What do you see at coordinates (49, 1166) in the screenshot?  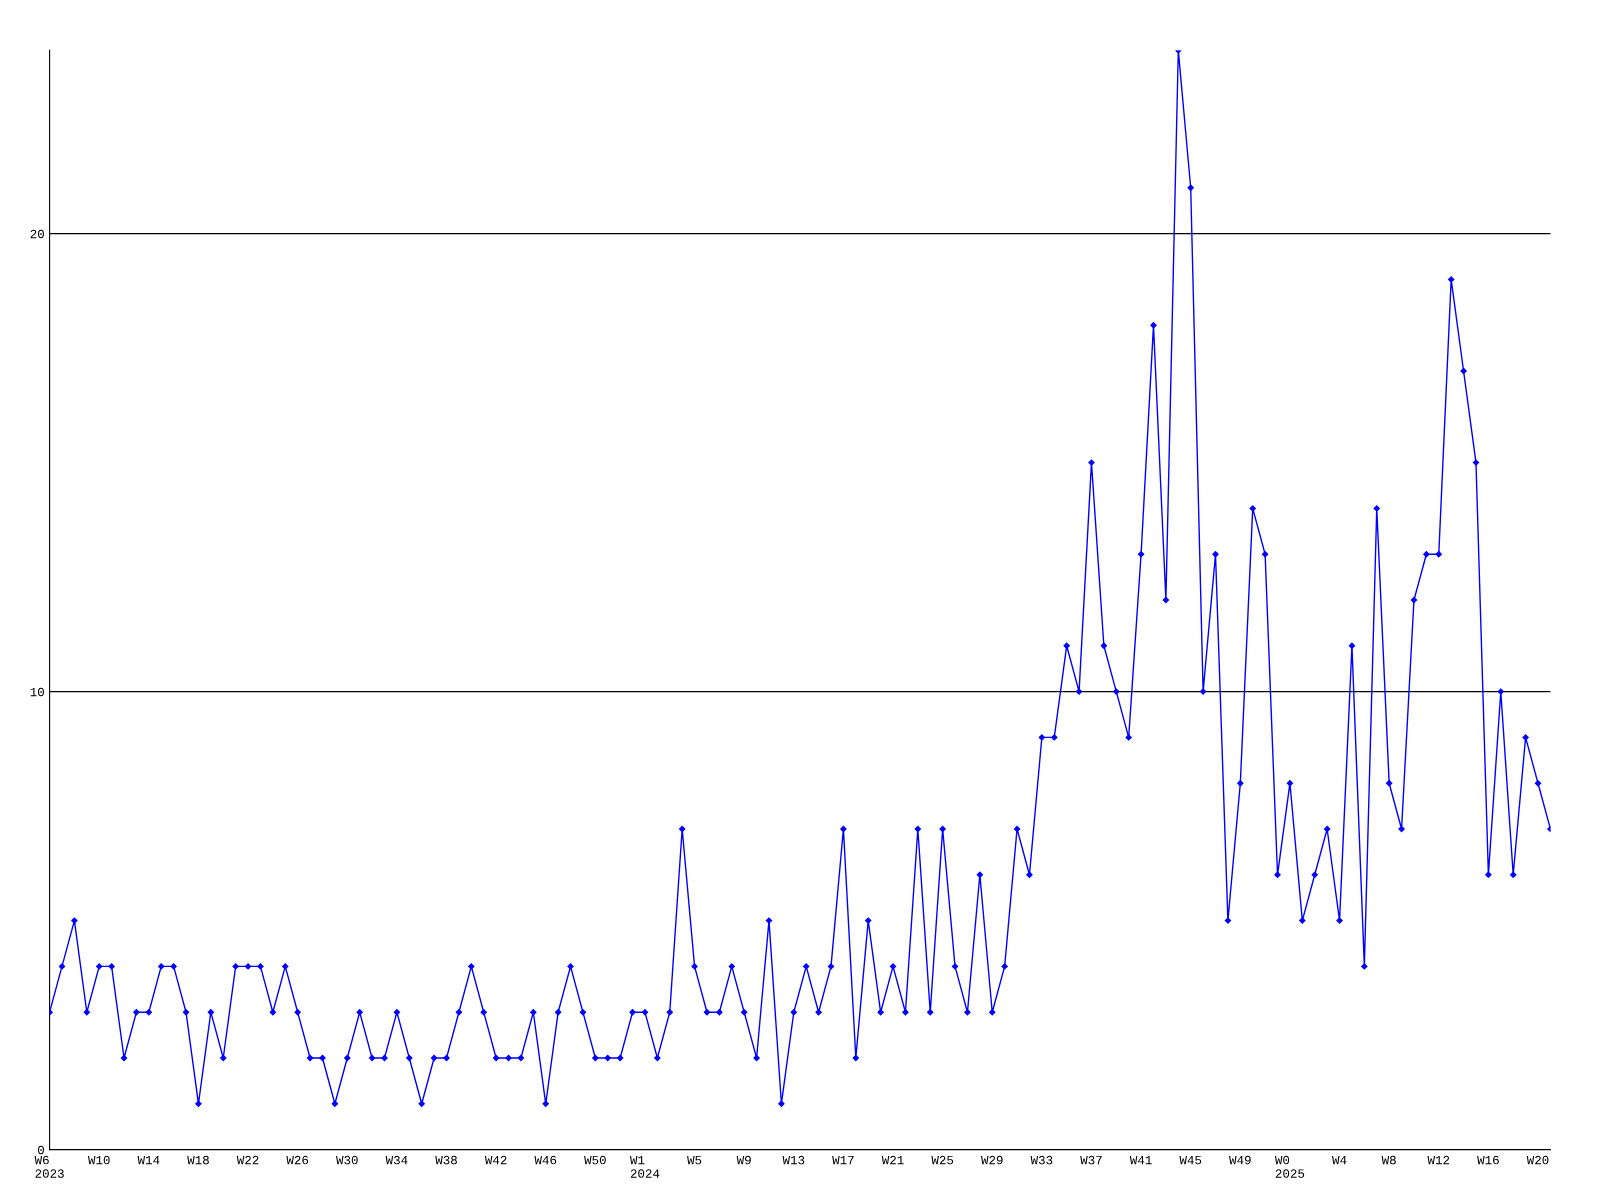 I see `x-tick-label: W6 2023` at bounding box center [49, 1166].